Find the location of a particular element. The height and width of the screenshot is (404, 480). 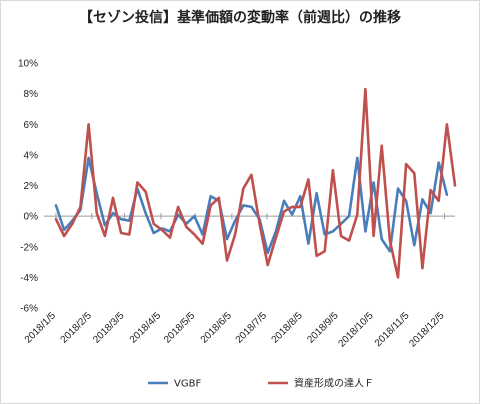

x-tick-label: 2018/9/5 is located at coordinates (323, 328).